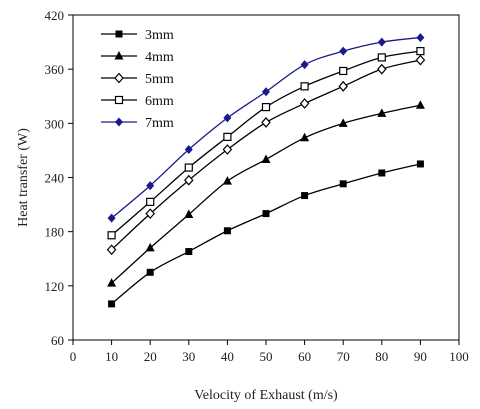 This screenshot has height=409, width=480. What do you see at coordinates (57, 340) in the screenshot?
I see `y-tick-label: 60` at bounding box center [57, 340].